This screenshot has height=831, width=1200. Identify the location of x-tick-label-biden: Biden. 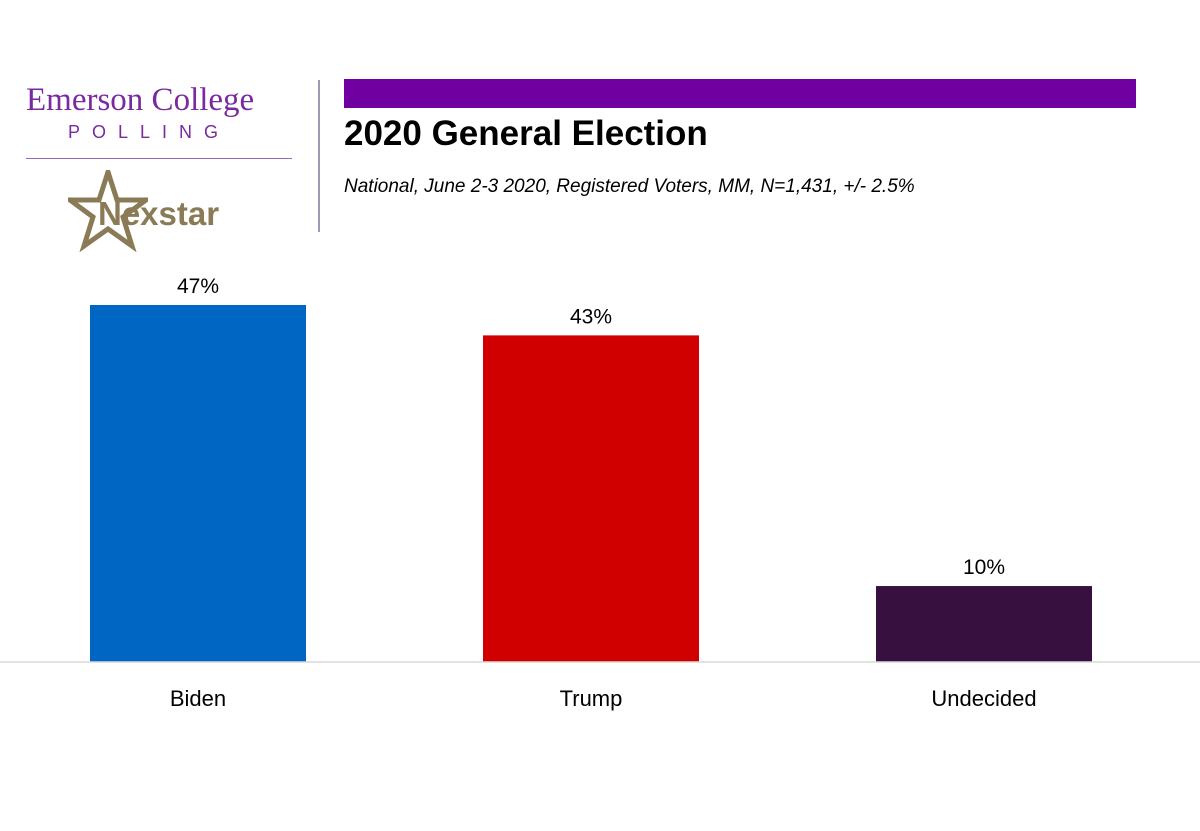
(198, 698).